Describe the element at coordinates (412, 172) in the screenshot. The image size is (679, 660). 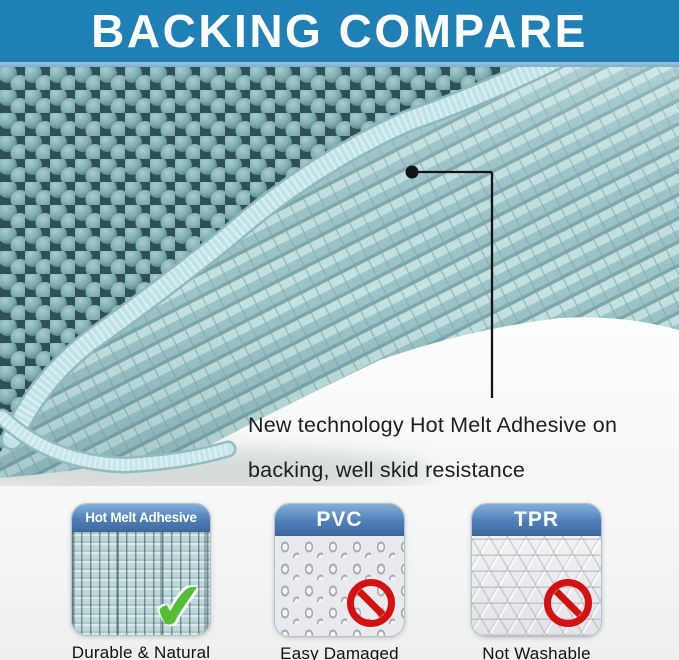
I see `callout-dot-icon` at that location.